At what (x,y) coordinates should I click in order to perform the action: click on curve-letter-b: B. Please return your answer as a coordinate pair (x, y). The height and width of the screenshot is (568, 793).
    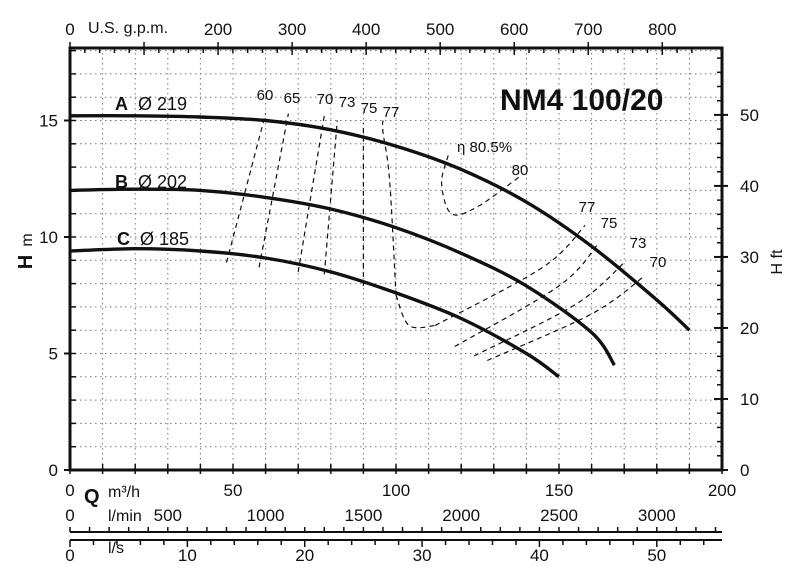
    Looking at the image, I should click on (121, 182).